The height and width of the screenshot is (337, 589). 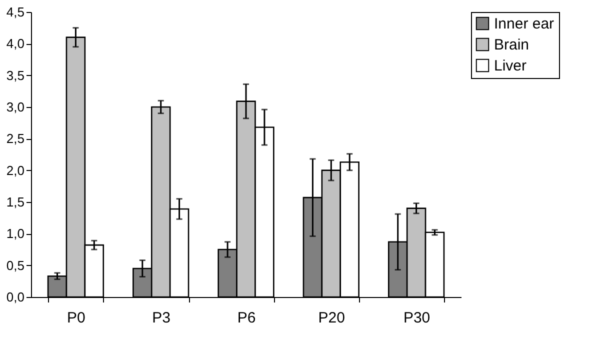 What do you see at coordinates (416, 318) in the screenshot?
I see `x-tick-label: P30` at bounding box center [416, 318].